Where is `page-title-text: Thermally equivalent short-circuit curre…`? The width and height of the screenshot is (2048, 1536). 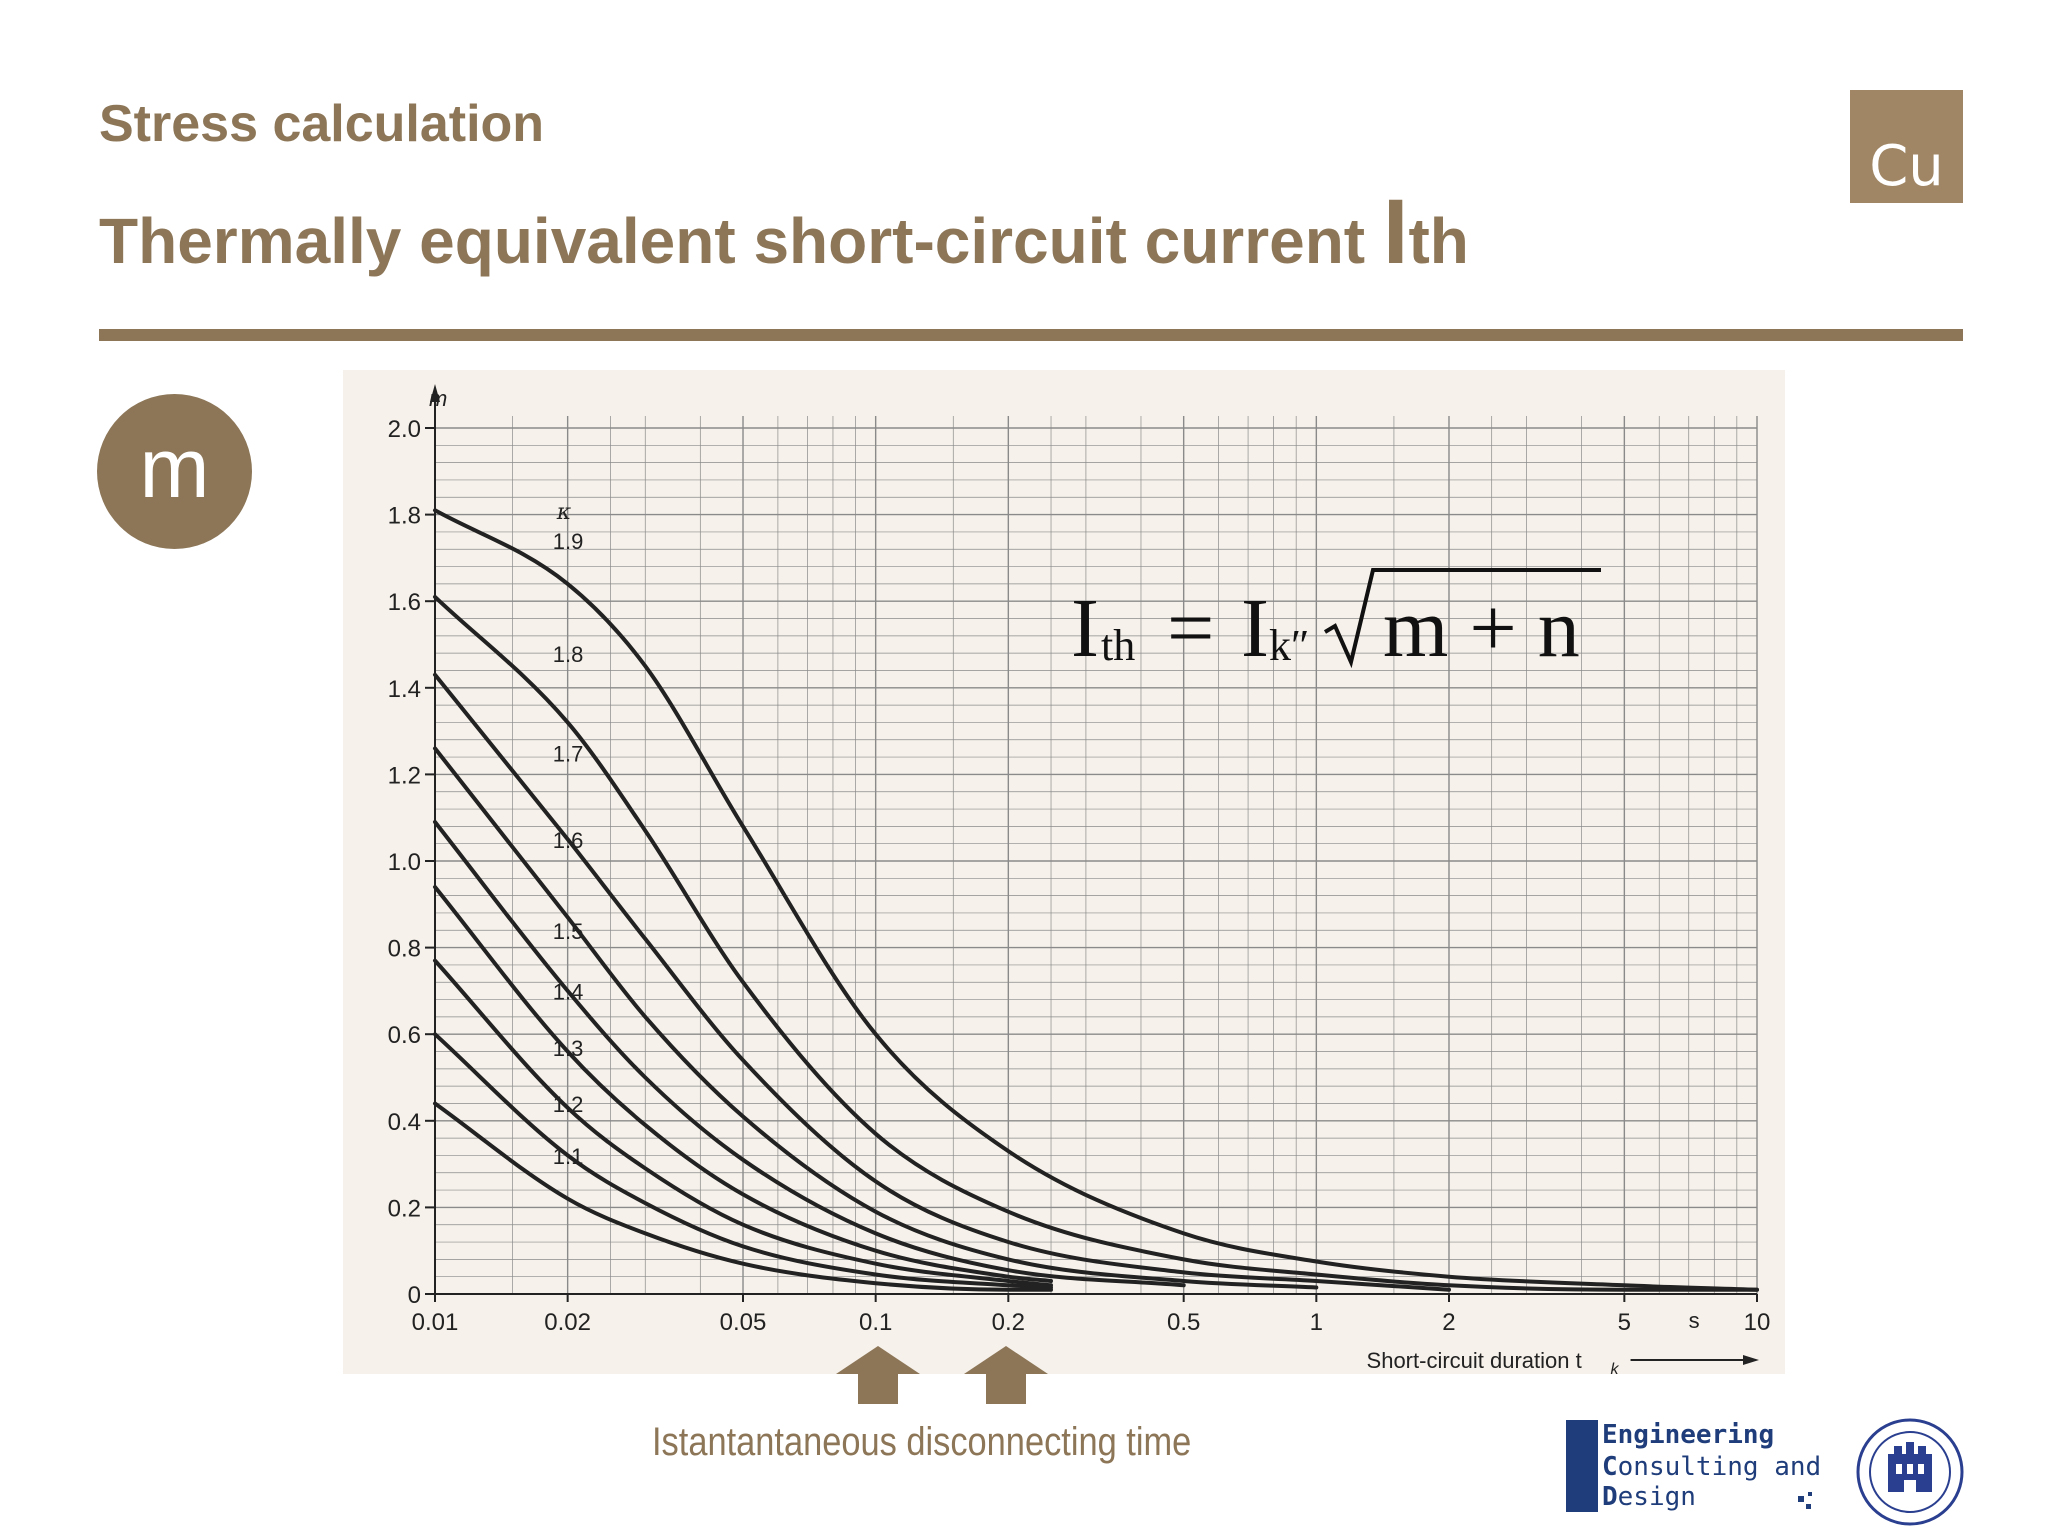
page-title-text: Thermally equivalent short-circuit curre… is located at coordinates (741, 241).